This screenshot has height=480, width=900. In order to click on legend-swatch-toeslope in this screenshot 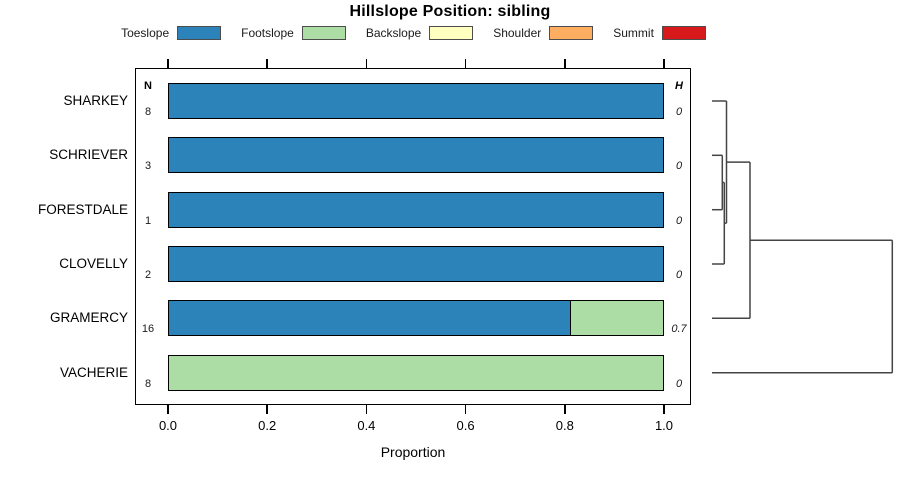, I will do `click(199, 33)`.